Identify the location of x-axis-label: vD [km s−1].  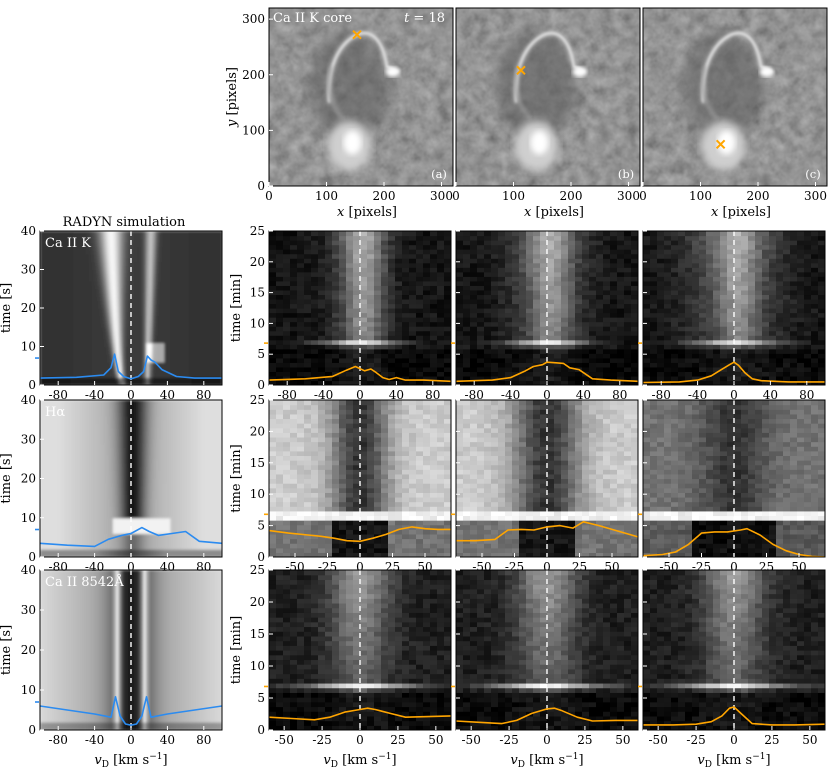
(359, 761).